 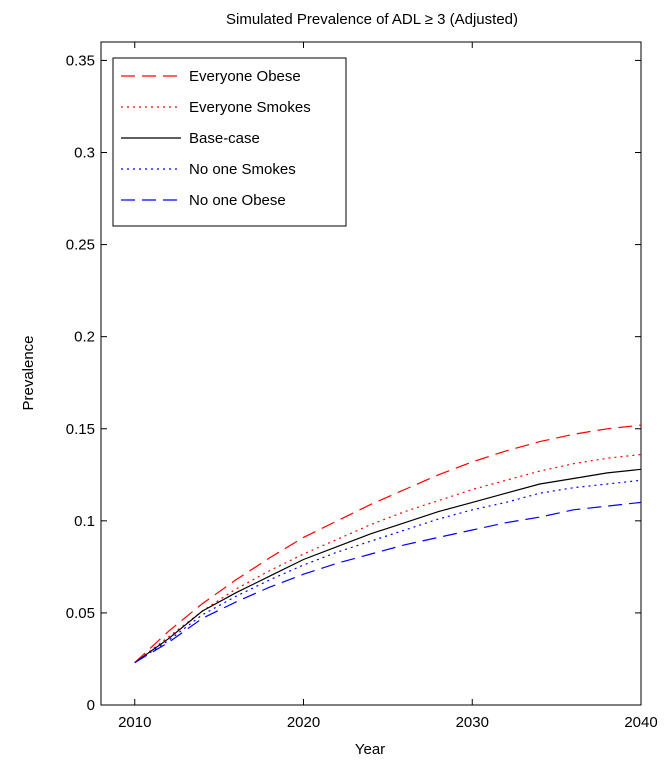 What do you see at coordinates (84, 337) in the screenshot?
I see `y-tick-label: 0.2` at bounding box center [84, 337].